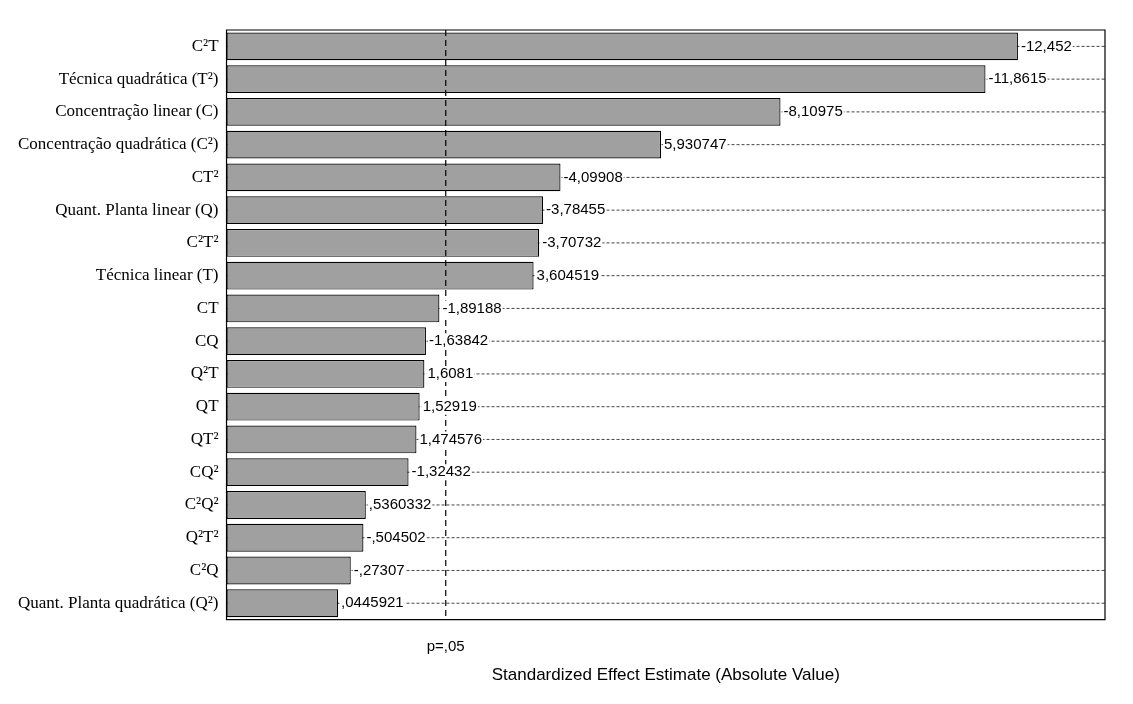  I want to click on y-tick-label: Concentração linear (C), so click(137, 111).